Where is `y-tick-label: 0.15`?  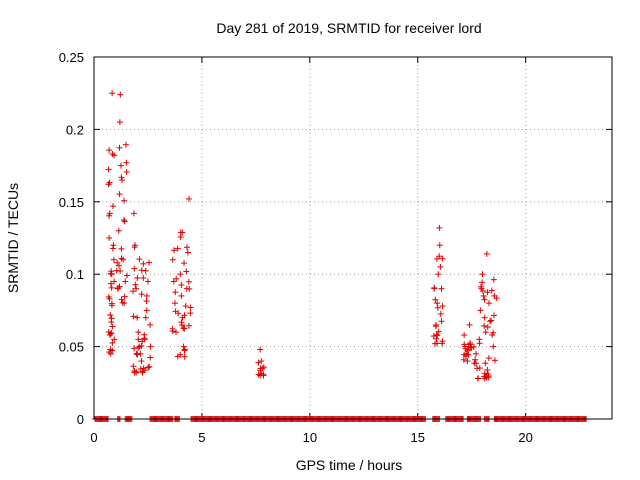 y-tick-label: 0.15 is located at coordinates (71, 202).